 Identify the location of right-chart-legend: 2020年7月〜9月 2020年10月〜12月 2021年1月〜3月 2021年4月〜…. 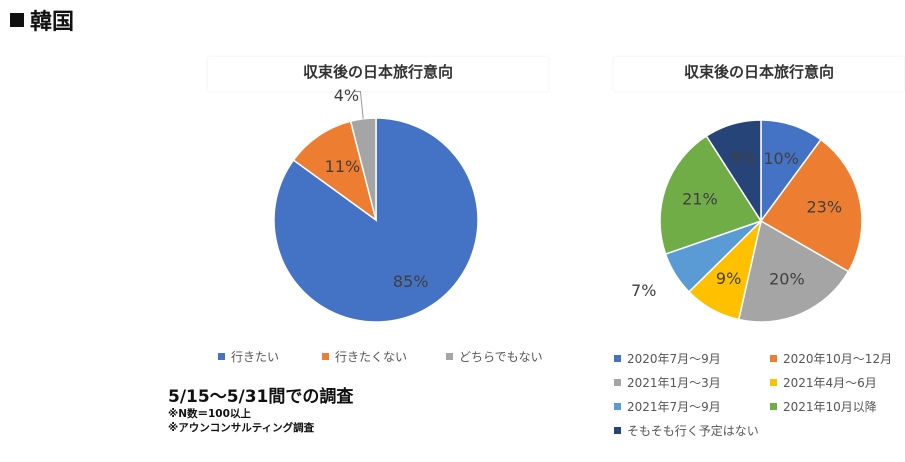
(757, 400).